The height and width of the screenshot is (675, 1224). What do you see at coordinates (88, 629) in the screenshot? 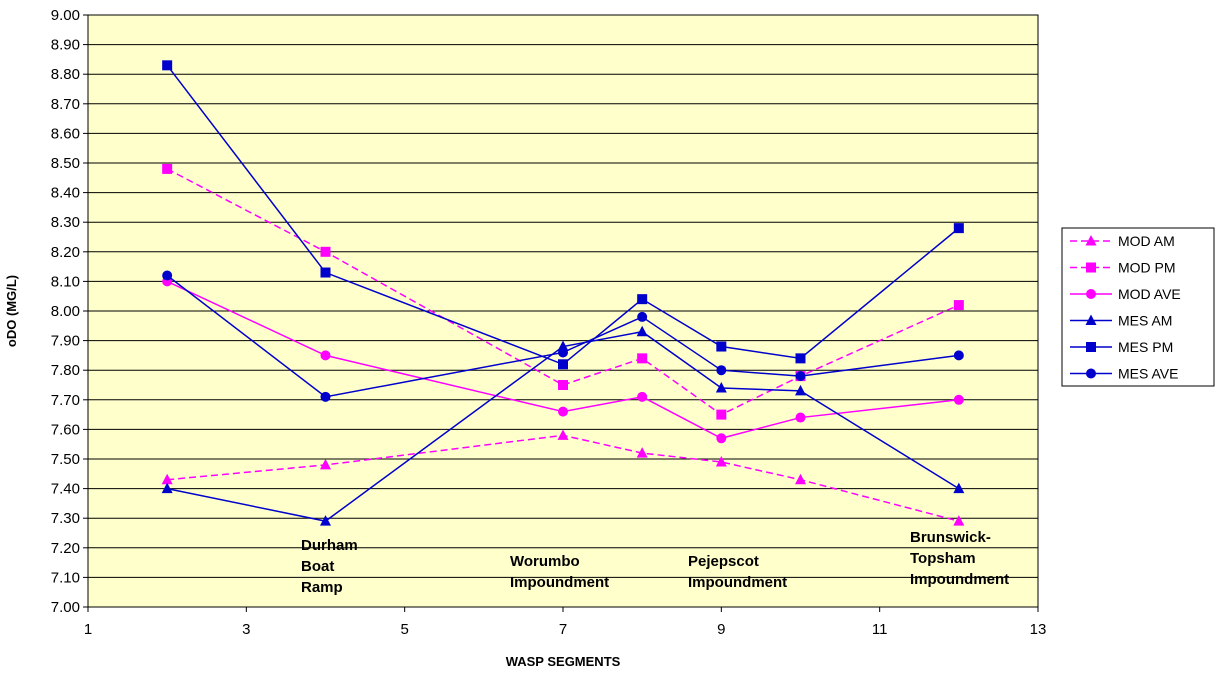
I see `x-tick-label: 1` at bounding box center [88, 629].